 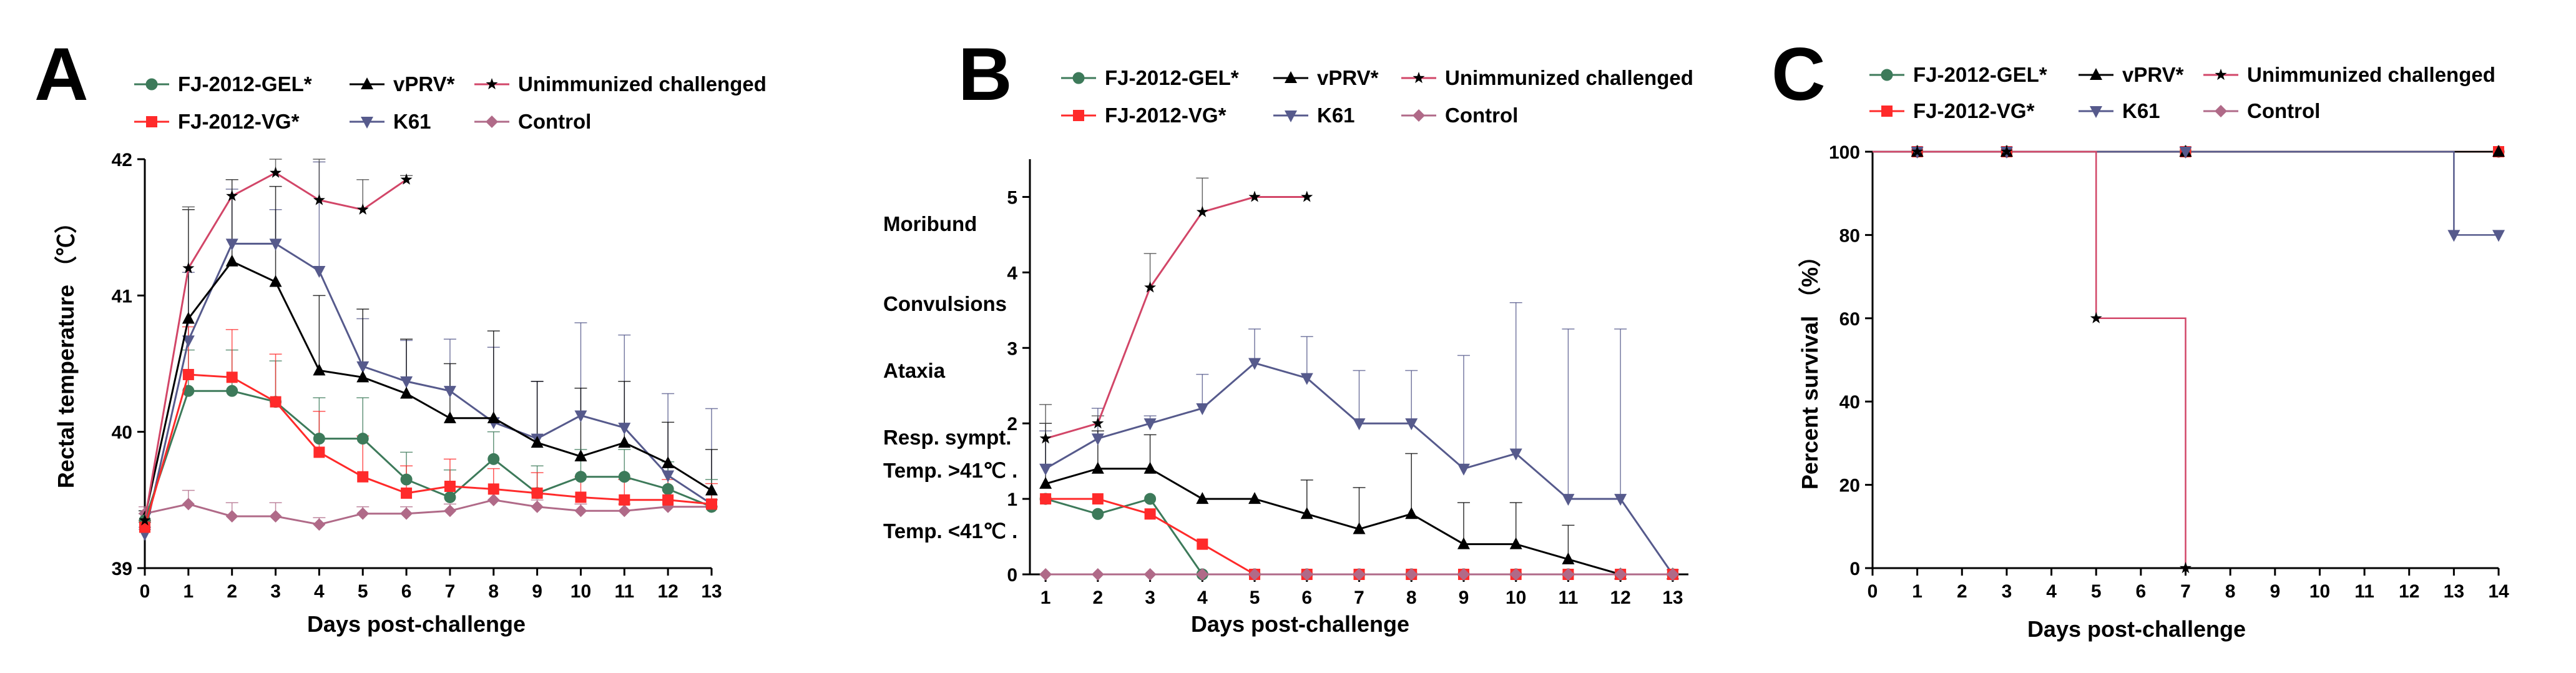 I want to click on panel-b-x-tick-label: 3, so click(x=1150, y=597).